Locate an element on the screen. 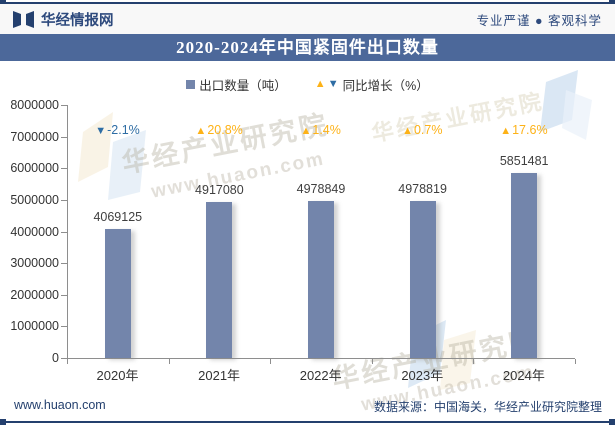 The height and width of the screenshot is (427, 615). y-tick-label: 0 is located at coordinates (55, 358).